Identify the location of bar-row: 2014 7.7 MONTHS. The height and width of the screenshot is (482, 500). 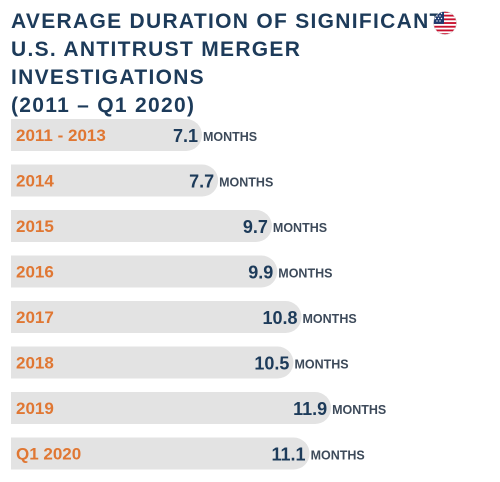
(142, 180).